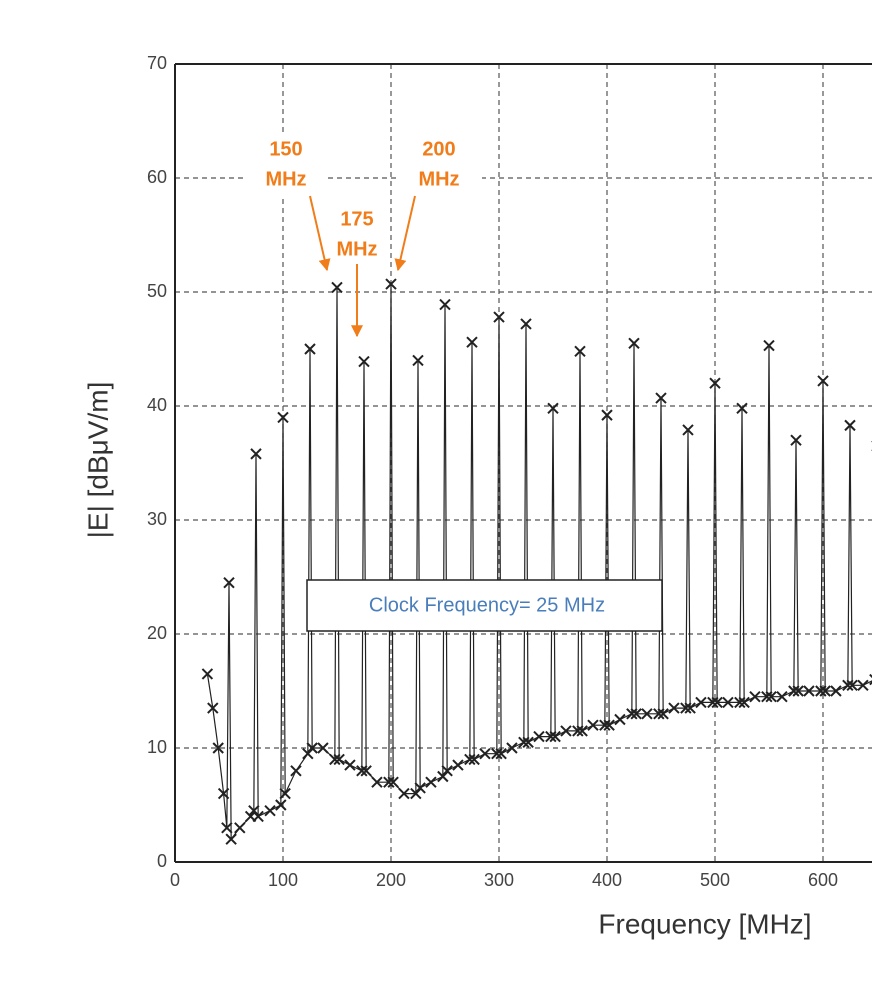 The image size is (872, 991). What do you see at coordinates (487, 605) in the screenshot?
I see `note: Clock Frequency= 25 MHz` at bounding box center [487, 605].